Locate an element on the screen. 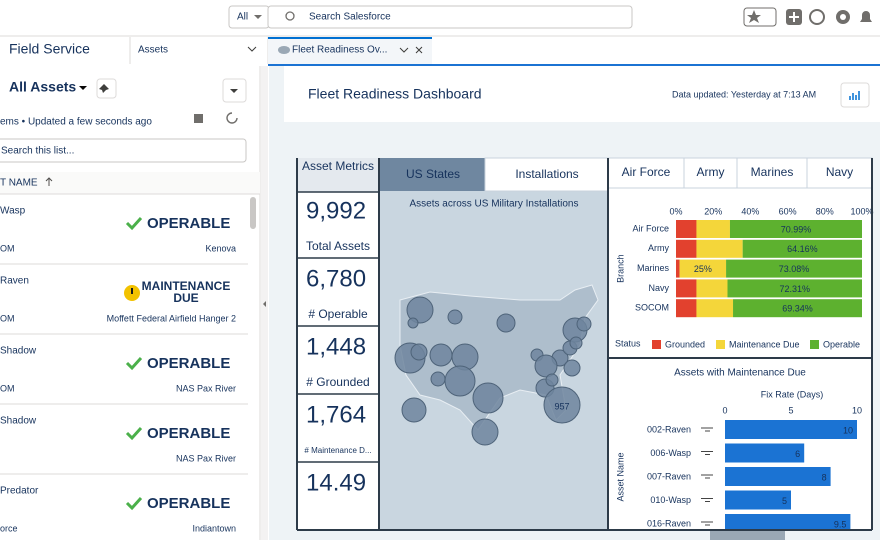 Image resolution: width=880 pixels, height=540 pixels. tab-icon is located at coordinates (284, 50).